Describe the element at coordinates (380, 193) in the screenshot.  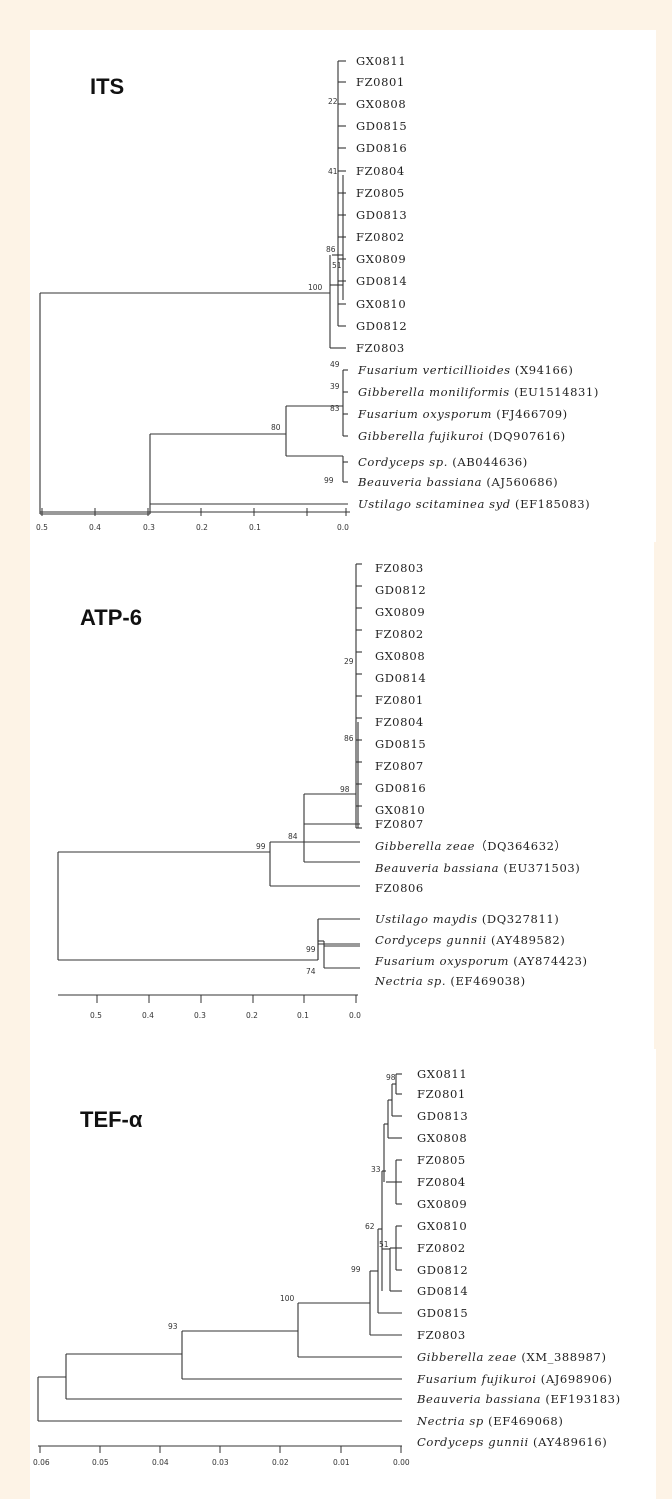
I see `its-taxon: FZ0805` at that location.